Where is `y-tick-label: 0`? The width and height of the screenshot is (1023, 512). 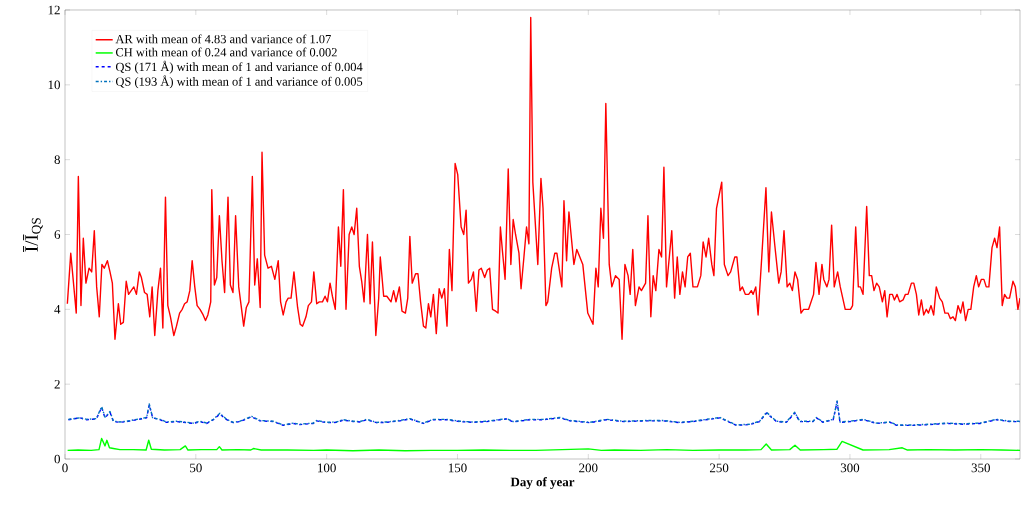 y-tick-label: 0 is located at coordinates (57, 459).